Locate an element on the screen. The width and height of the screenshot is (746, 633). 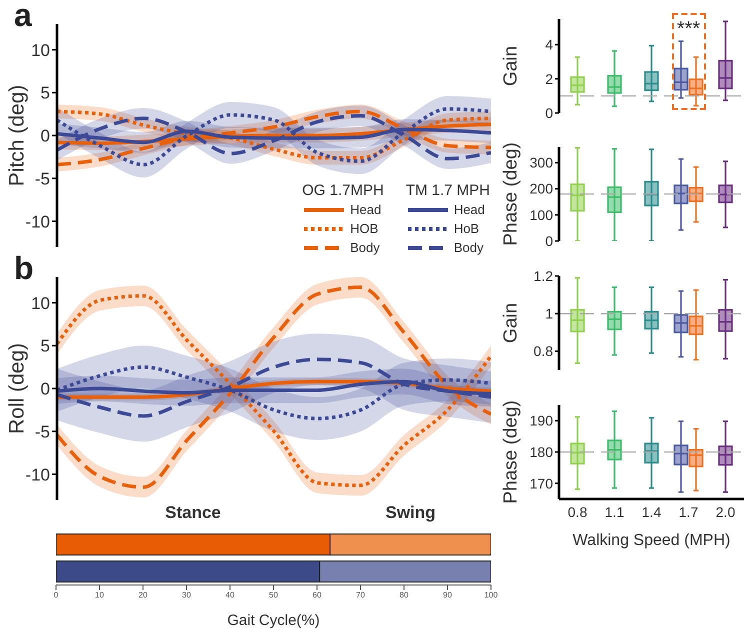
x-tick-label: 0 is located at coordinates (56, 595).